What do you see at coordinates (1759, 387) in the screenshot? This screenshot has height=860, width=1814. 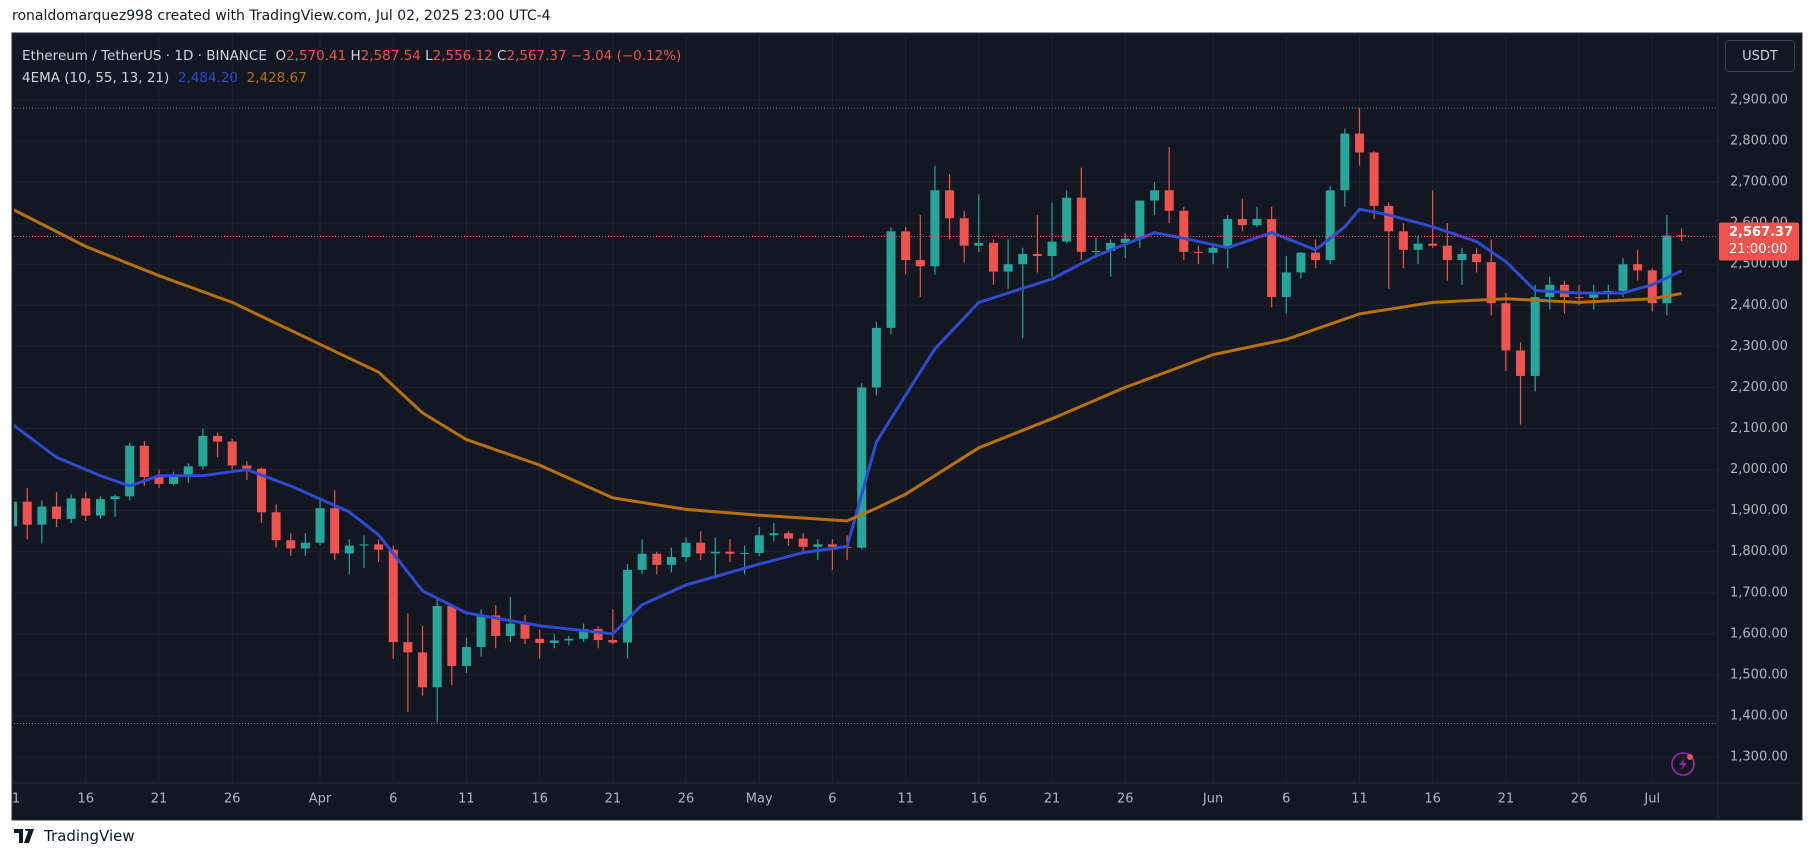 I see `y-tick-label: 2,200.00` at bounding box center [1759, 387].